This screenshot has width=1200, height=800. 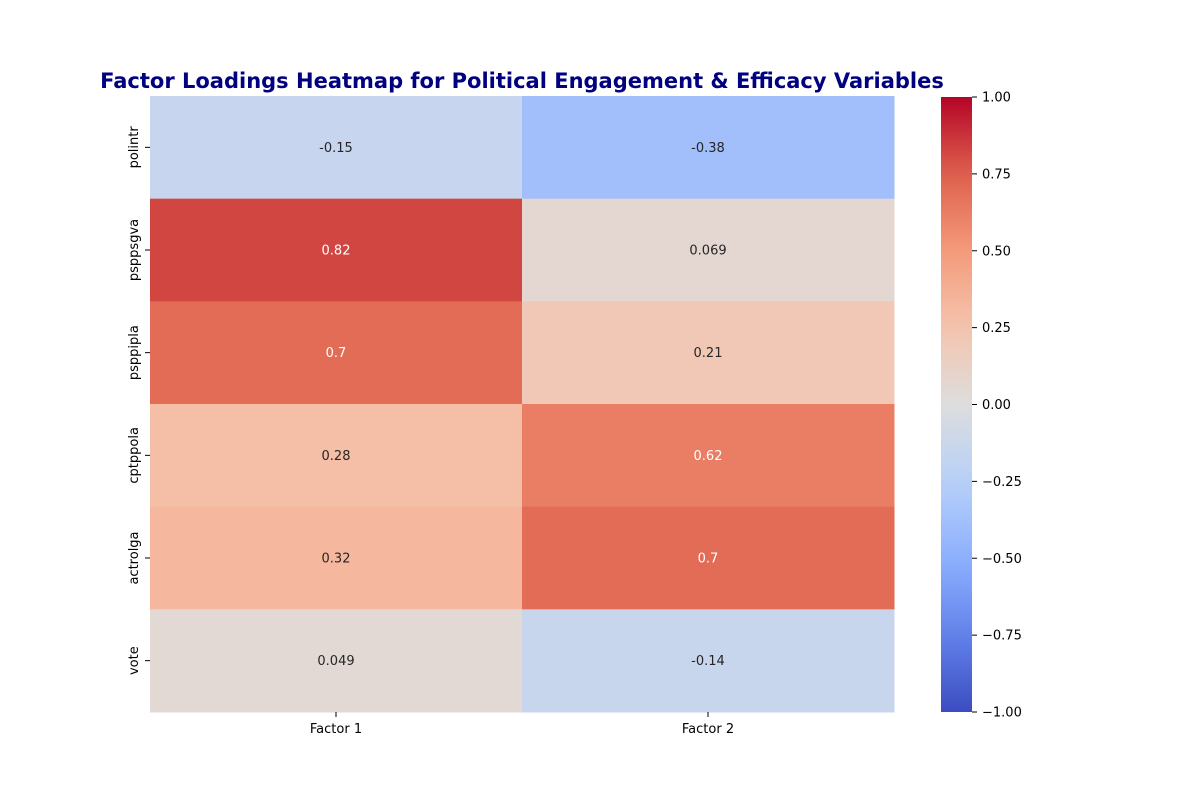 I want to click on y-tick-label: polintr, so click(x=134, y=147).